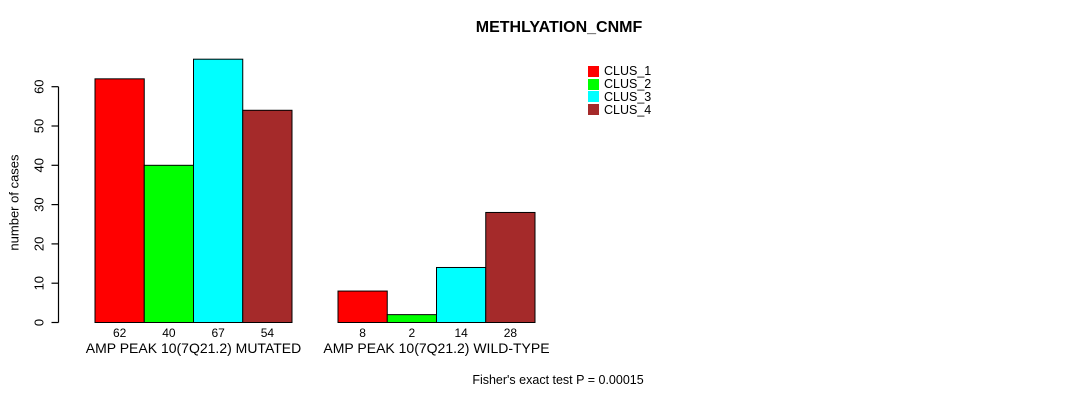 The width and height of the screenshot is (1090, 400). I want to click on fisher-test-annotation: Fisher's exact test P = 0.00015, so click(558, 380).